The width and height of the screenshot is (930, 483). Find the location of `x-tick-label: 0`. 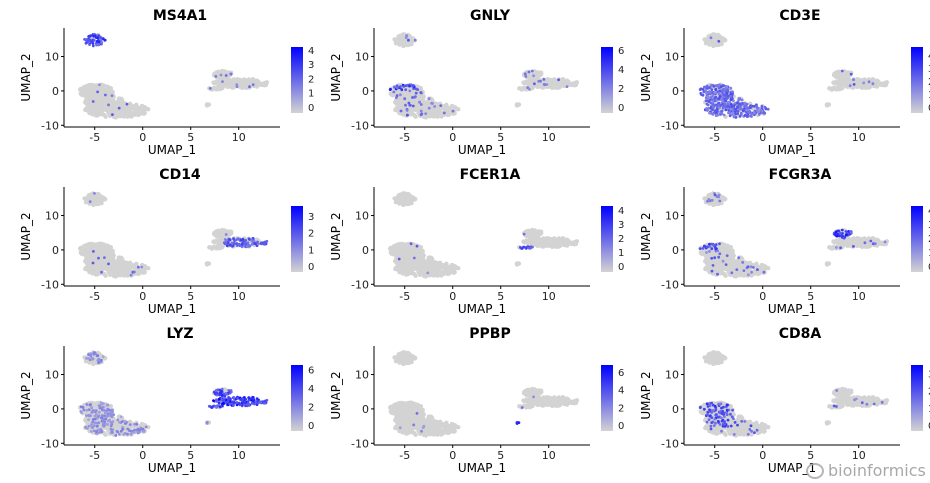

x-tick-label: 0 is located at coordinates (142, 296).